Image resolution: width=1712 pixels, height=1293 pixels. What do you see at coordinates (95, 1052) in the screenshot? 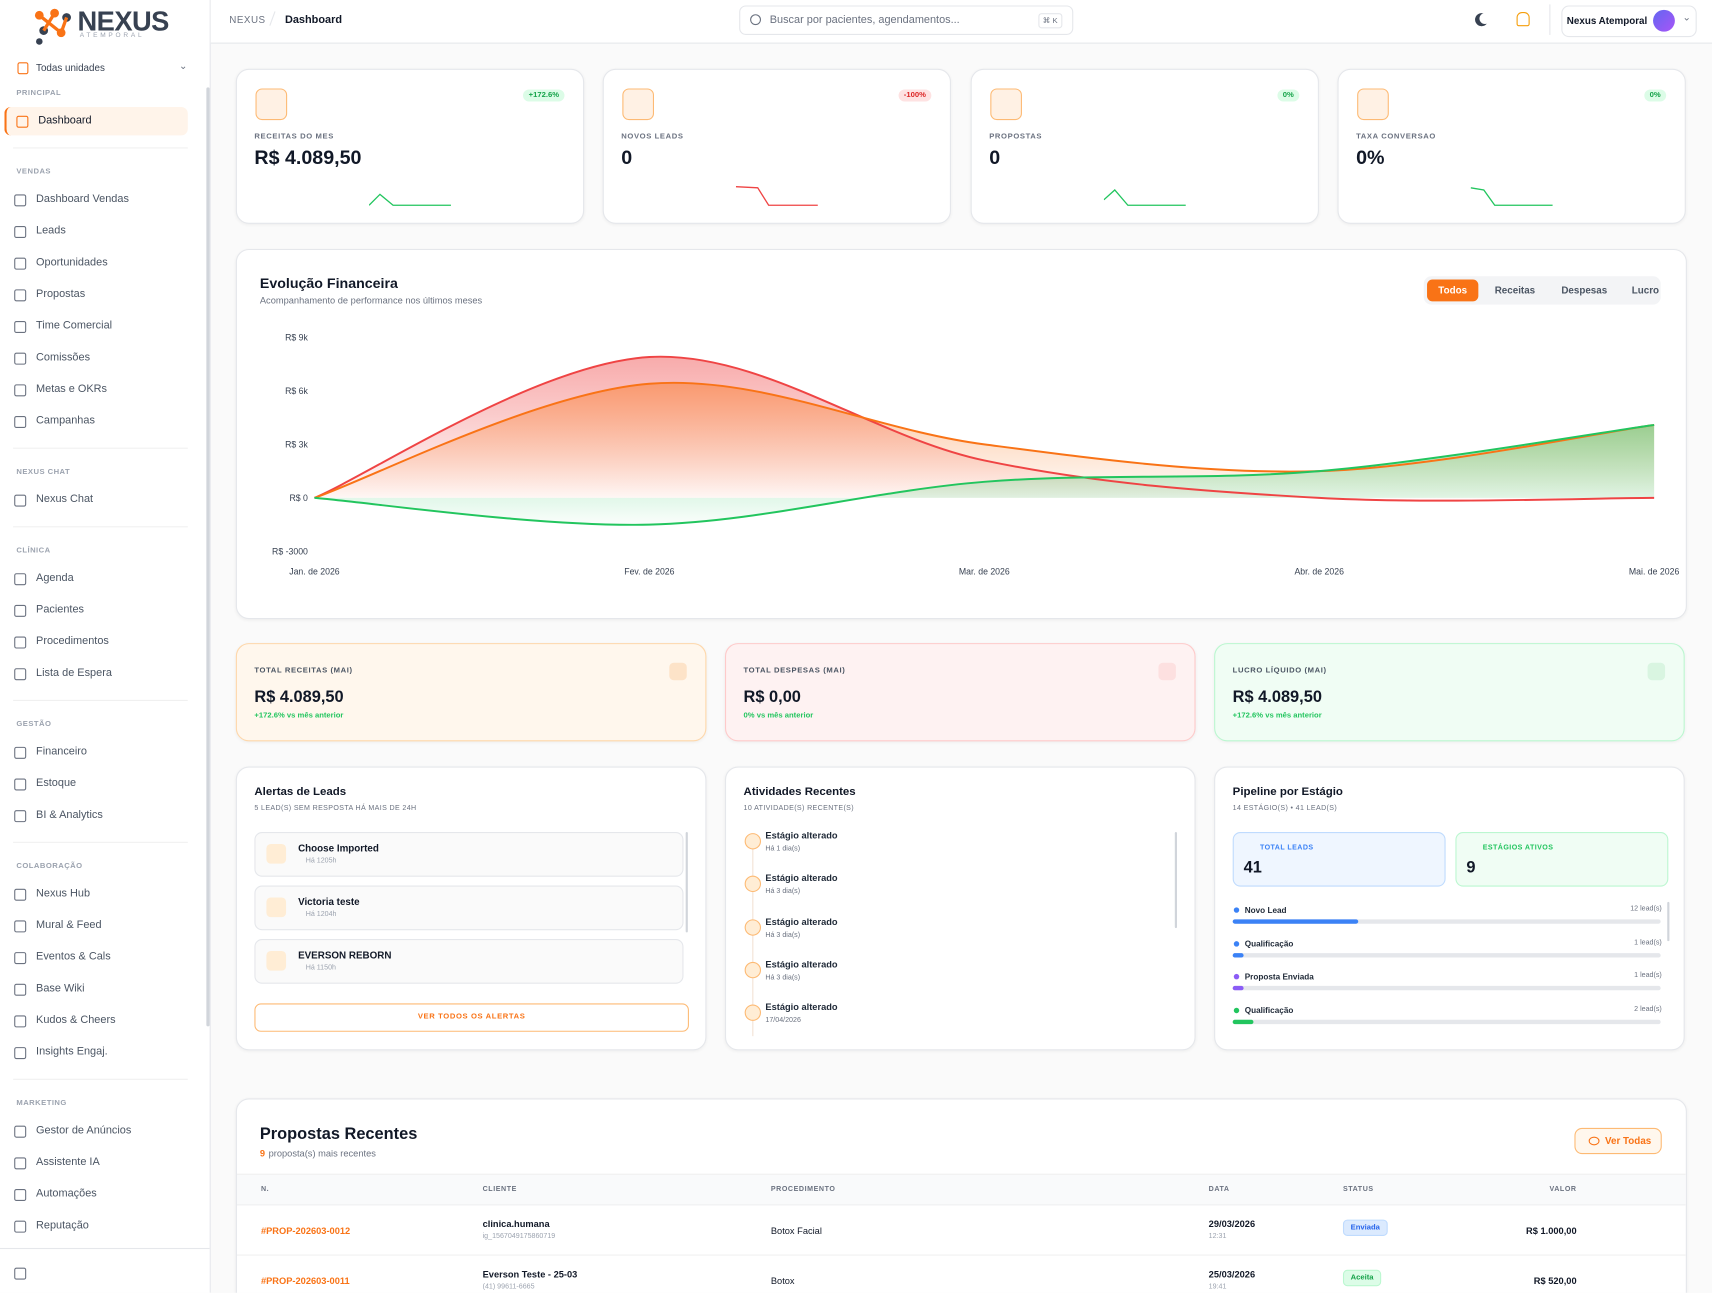
I see `nav-item: Insights Engaj.` at bounding box center [95, 1052].